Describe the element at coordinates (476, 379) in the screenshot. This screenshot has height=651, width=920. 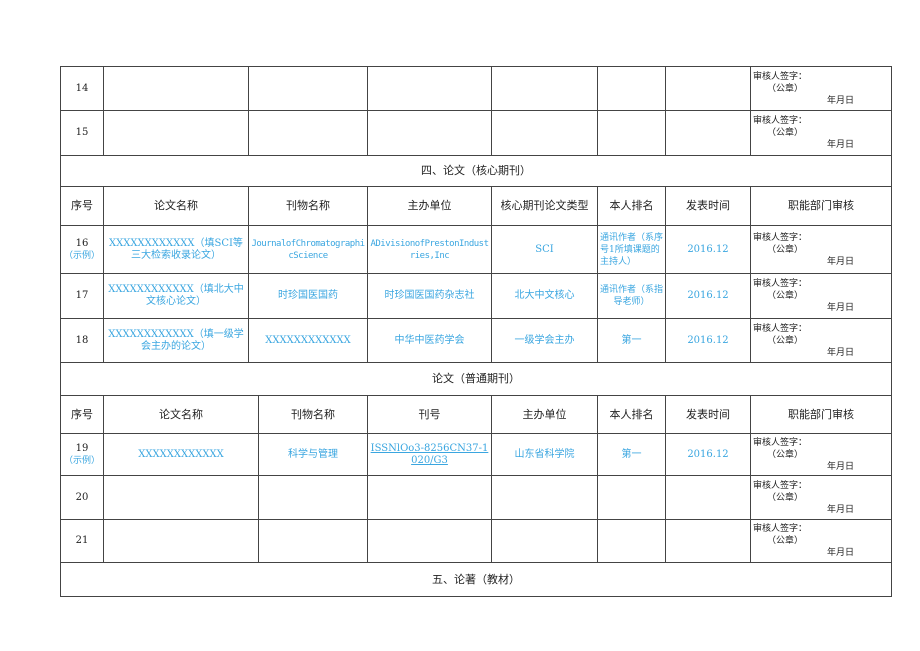
I see `section-title: 论文（普通期刊）` at that location.